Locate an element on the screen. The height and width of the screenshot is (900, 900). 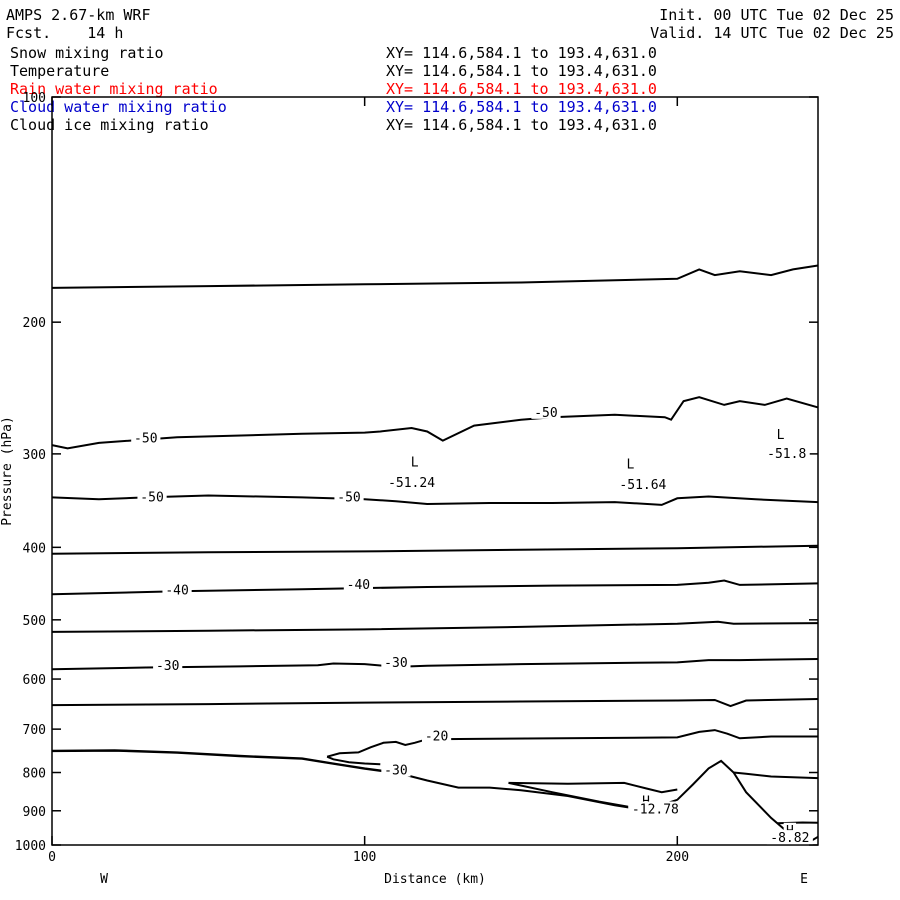
y-tick-label: 600 is located at coordinates (34, 680).